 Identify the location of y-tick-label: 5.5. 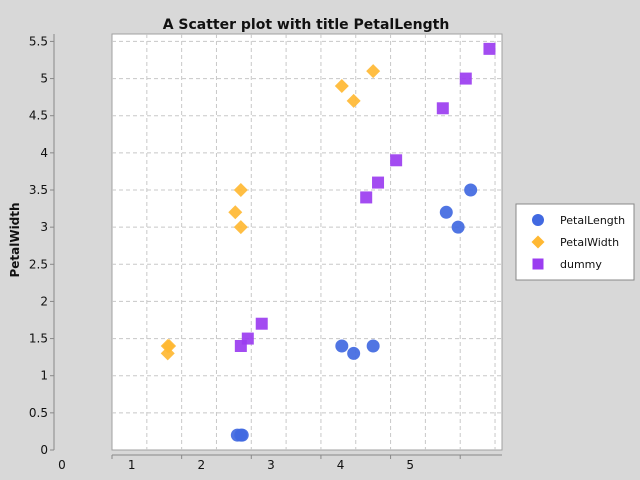
(38, 41).